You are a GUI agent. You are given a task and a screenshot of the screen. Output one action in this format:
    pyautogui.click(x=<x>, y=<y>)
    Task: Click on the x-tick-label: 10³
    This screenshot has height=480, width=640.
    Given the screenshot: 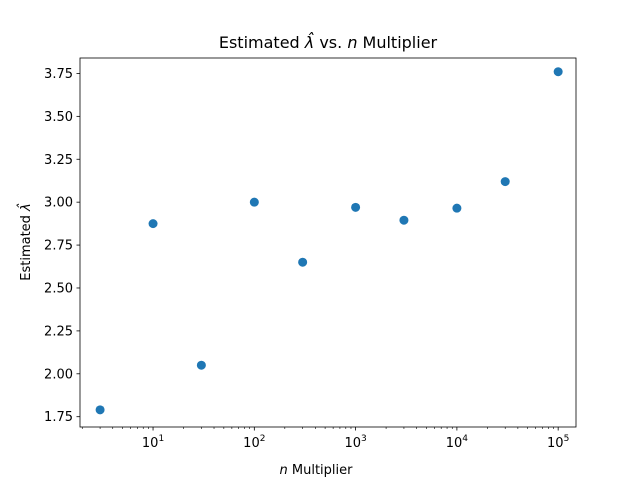 What is the action you would take?
    pyautogui.click(x=355, y=442)
    